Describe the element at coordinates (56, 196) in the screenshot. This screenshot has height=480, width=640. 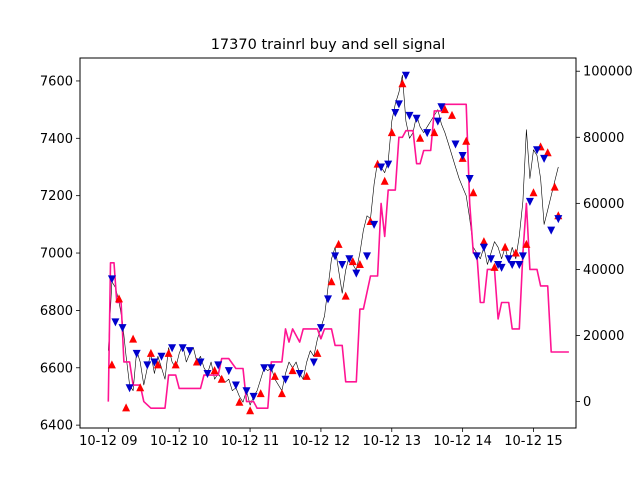
I see `y-left-tick-label: 7200` at that location.